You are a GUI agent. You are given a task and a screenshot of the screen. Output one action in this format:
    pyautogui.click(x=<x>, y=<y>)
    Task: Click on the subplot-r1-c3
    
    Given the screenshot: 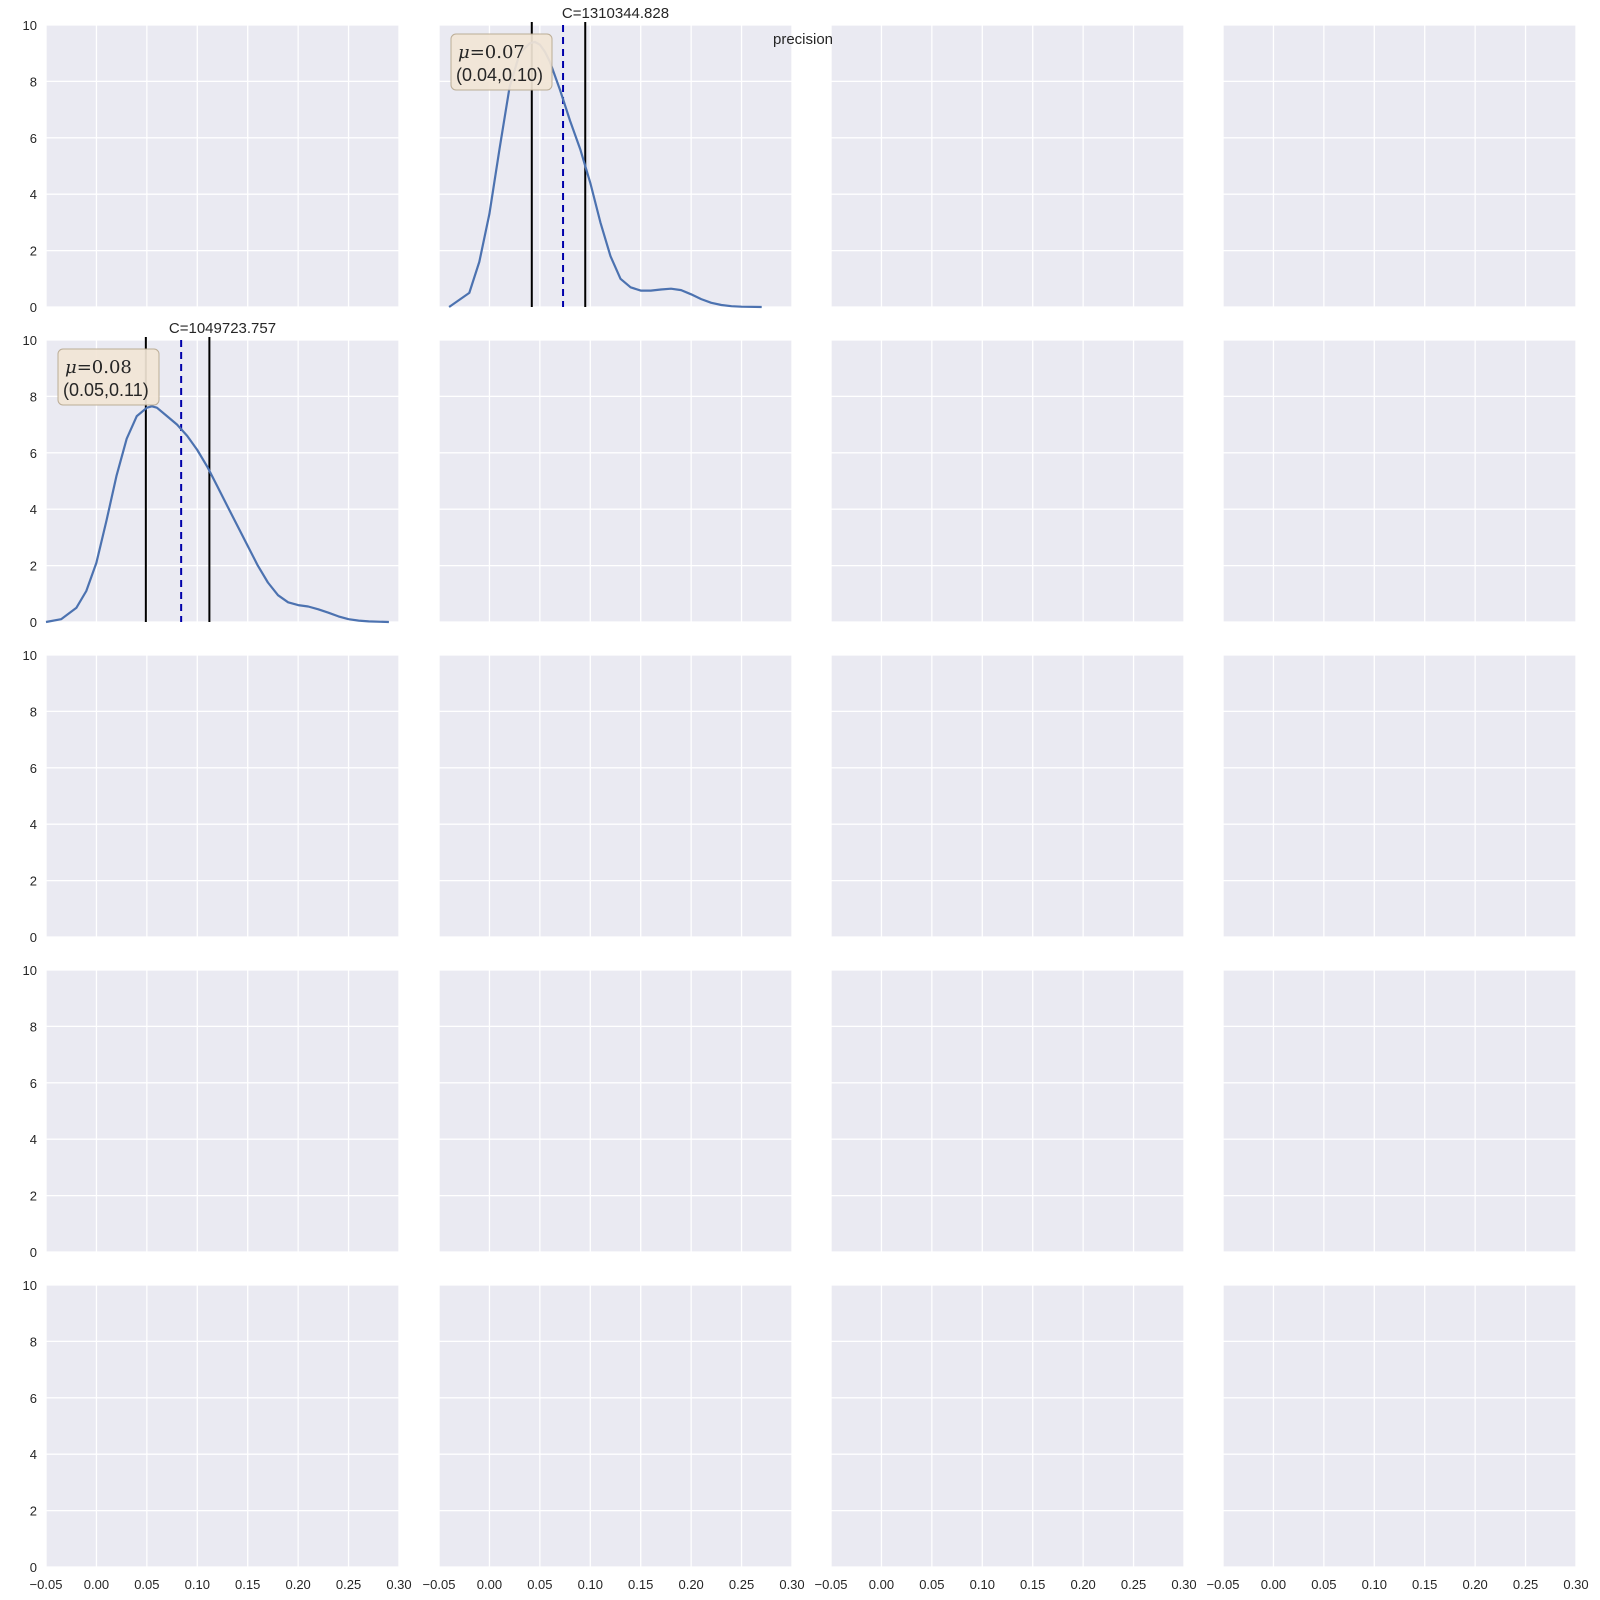 What is the action you would take?
    pyautogui.click(x=1399, y=481)
    